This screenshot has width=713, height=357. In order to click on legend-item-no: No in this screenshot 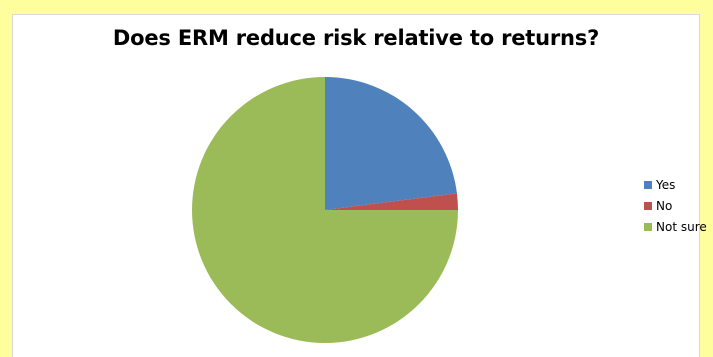, I will do `click(675, 205)`.